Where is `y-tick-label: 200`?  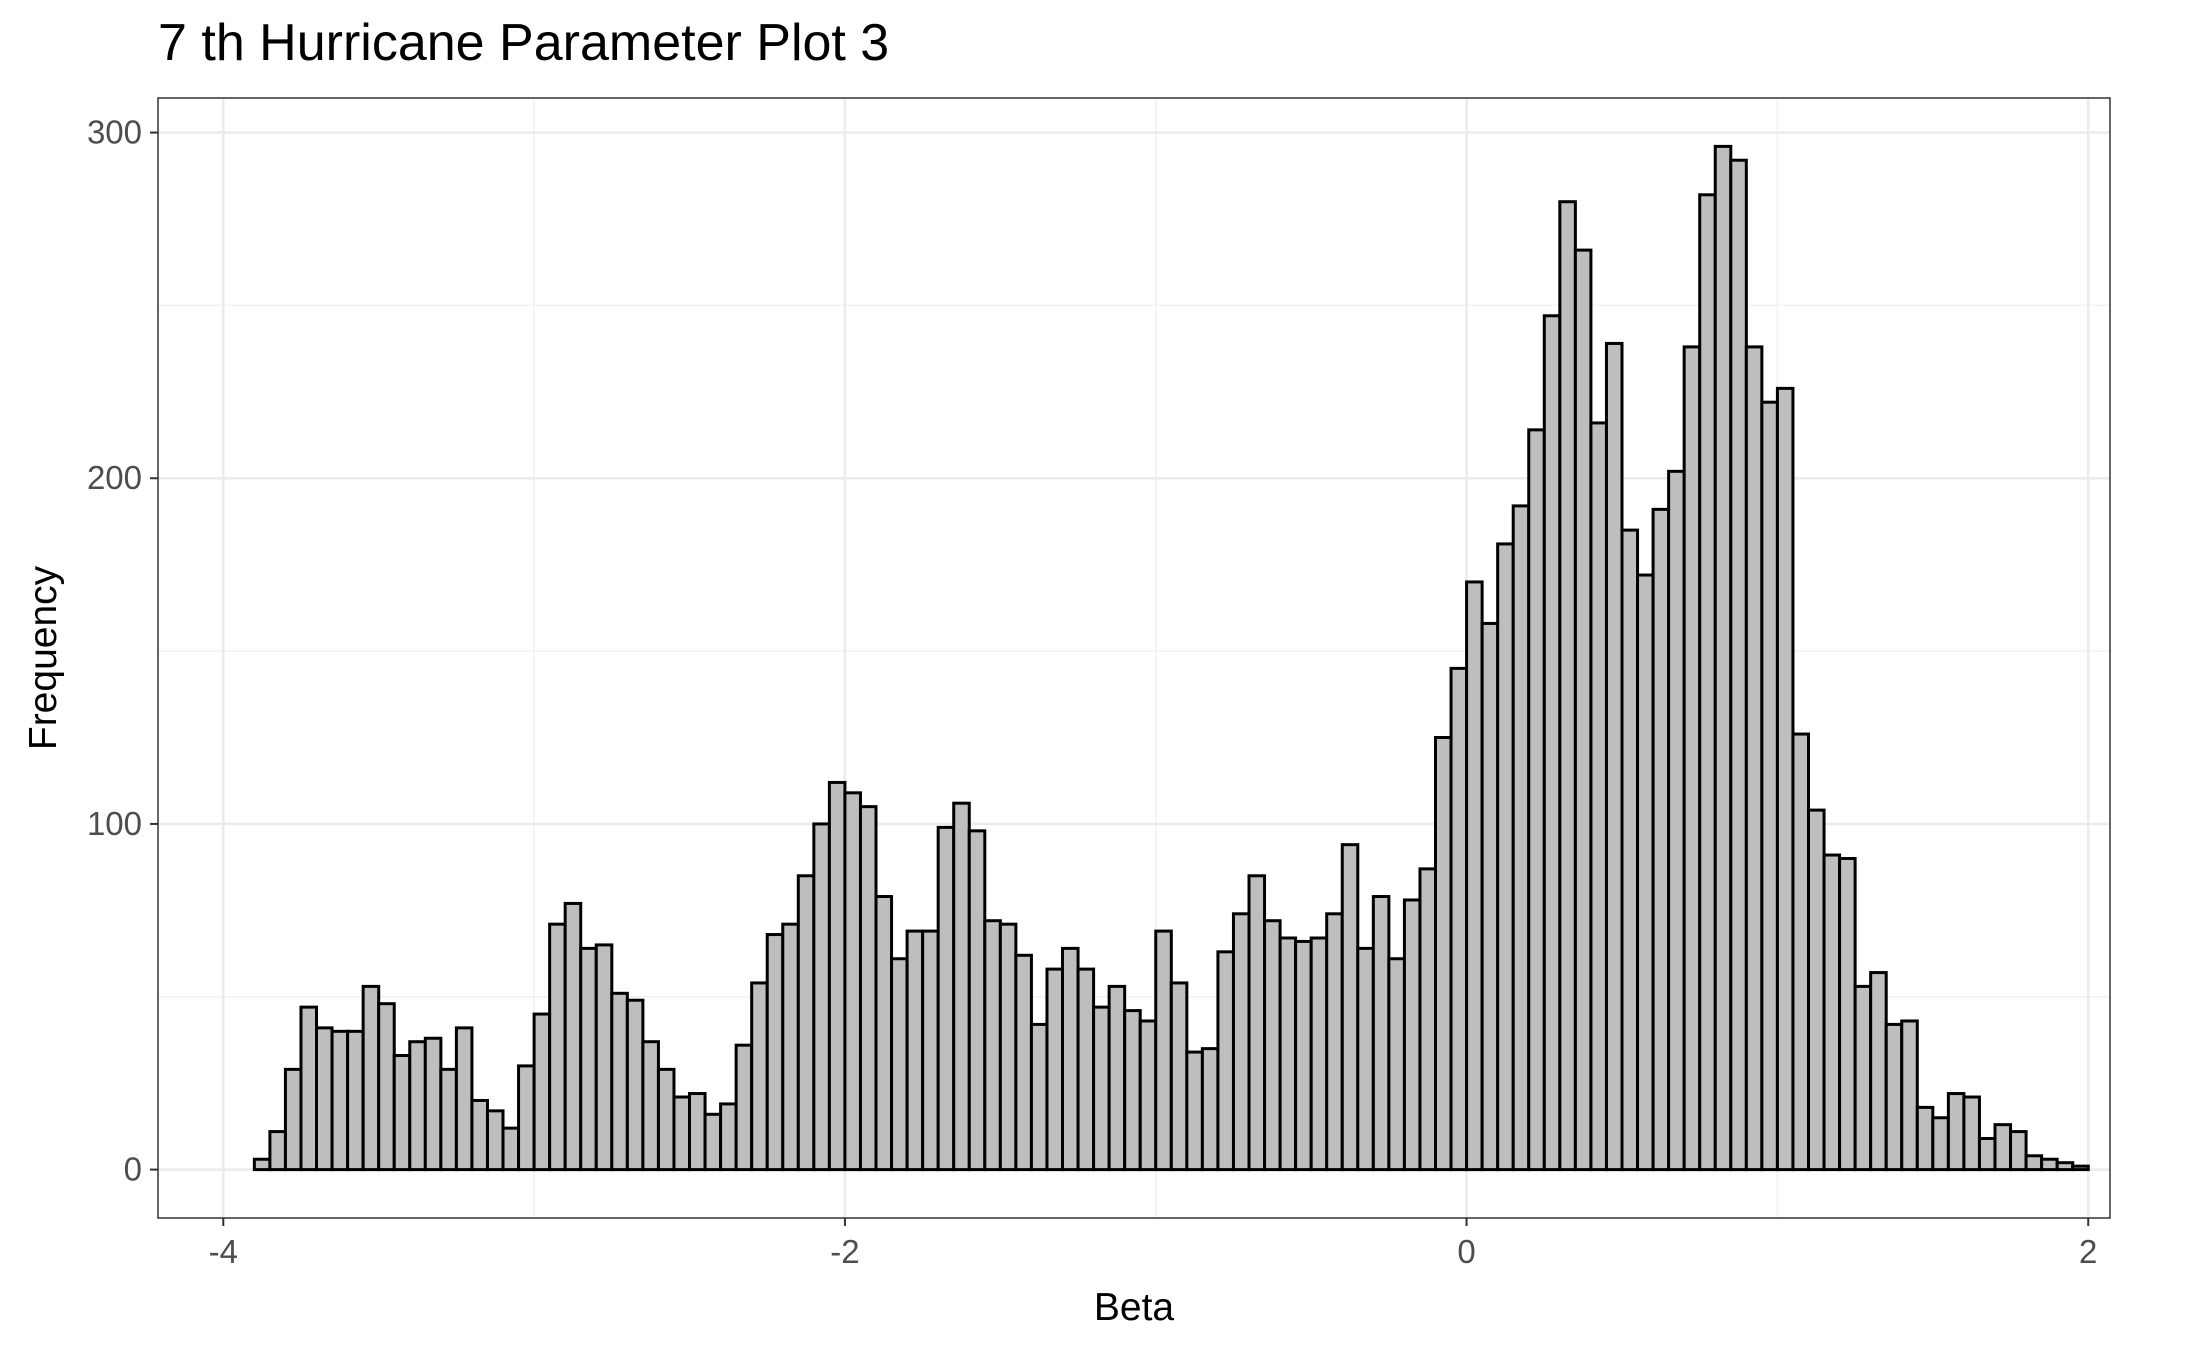
y-tick-label: 200 is located at coordinates (114, 477).